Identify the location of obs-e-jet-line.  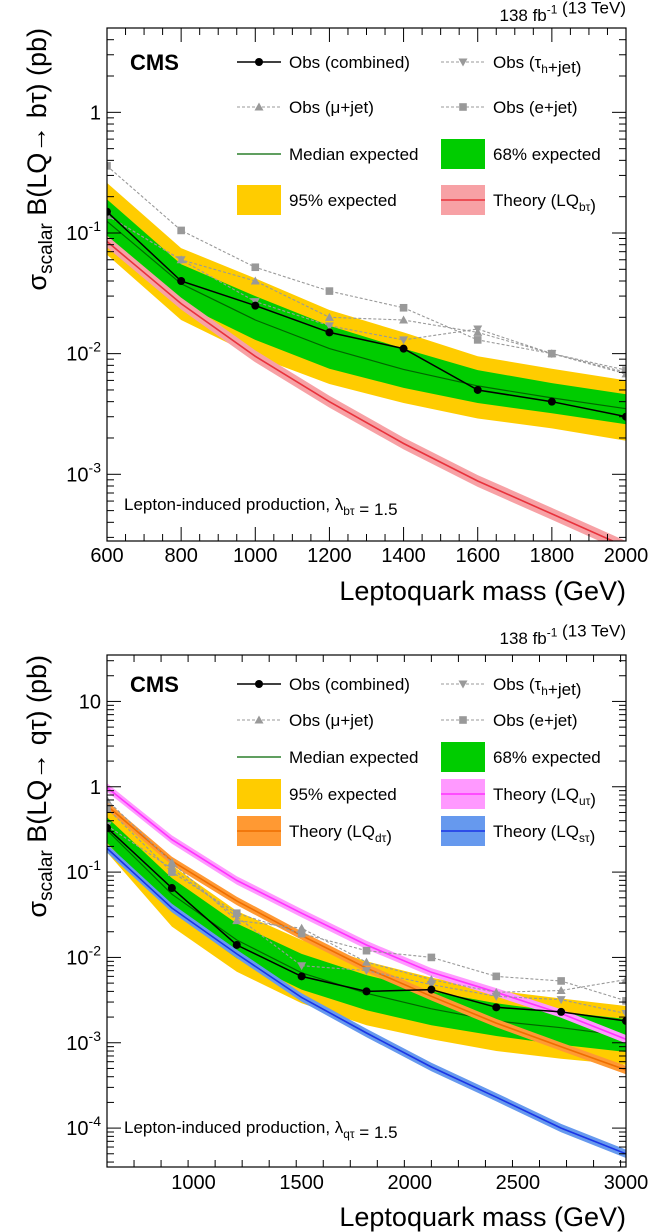
(366, 268).